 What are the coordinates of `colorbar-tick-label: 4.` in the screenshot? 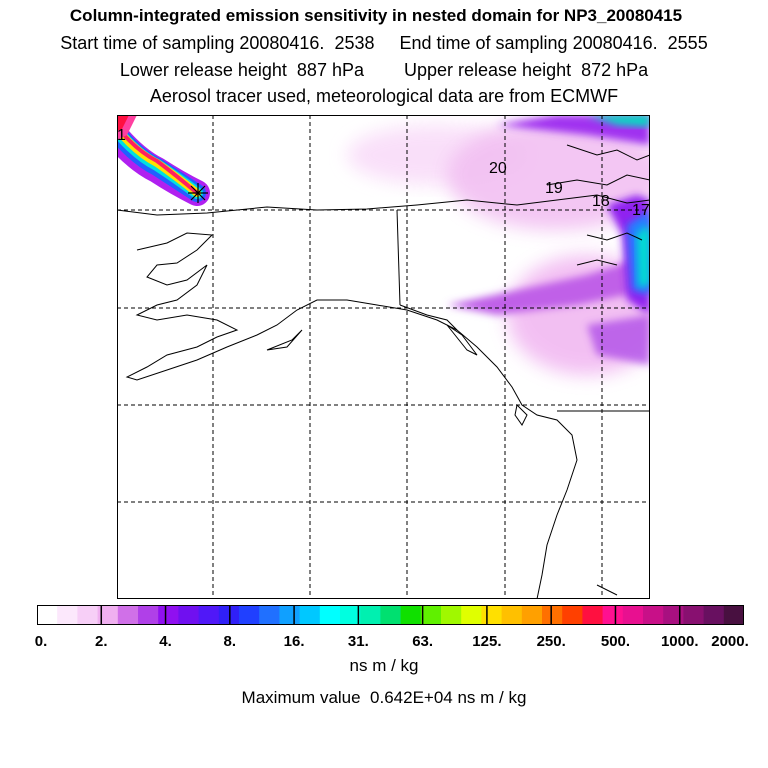 It's located at (165, 641).